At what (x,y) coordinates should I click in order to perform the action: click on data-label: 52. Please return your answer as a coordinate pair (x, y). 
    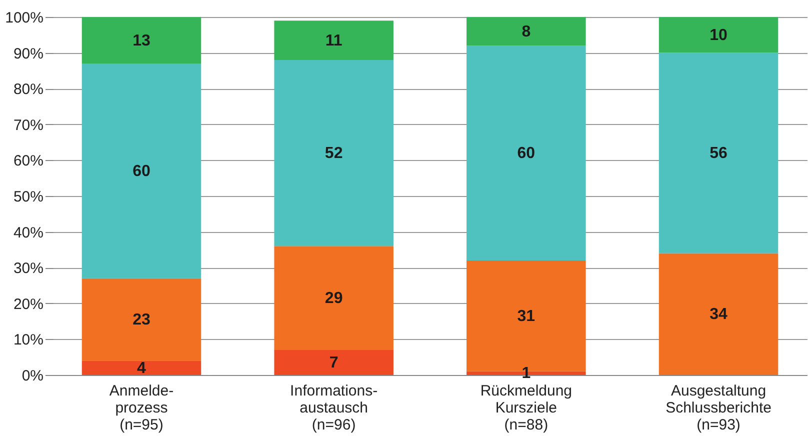
    Looking at the image, I should click on (333, 153).